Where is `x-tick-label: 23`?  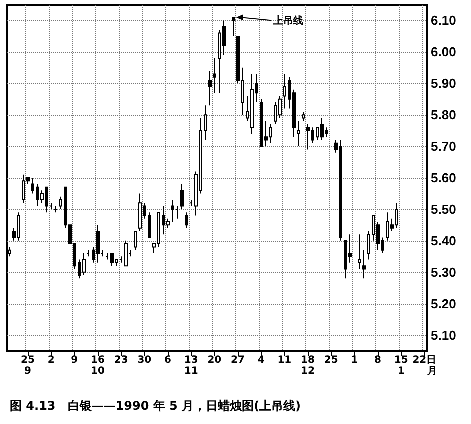
x-tick-label: 23 is located at coordinates (121, 360).